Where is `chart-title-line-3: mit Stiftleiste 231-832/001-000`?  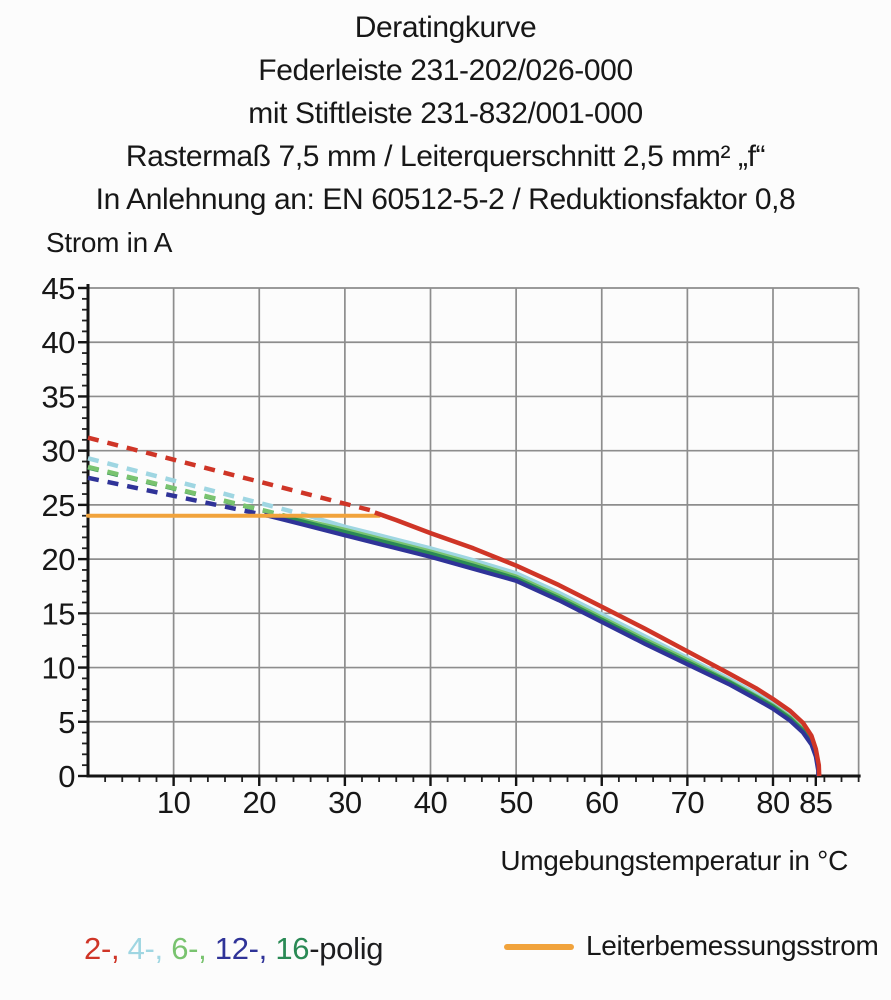
chart-title-line-3: mit Stiftleiste 231-832/001-000 is located at coordinates (445, 113).